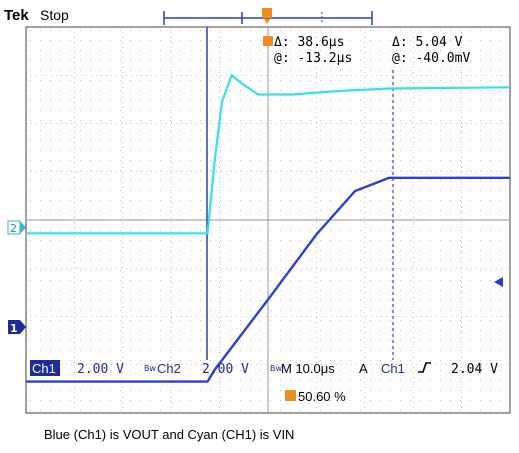 The height and width of the screenshot is (453, 519). What do you see at coordinates (54, 15) in the screenshot?
I see `acquisition-state: Stop` at bounding box center [54, 15].